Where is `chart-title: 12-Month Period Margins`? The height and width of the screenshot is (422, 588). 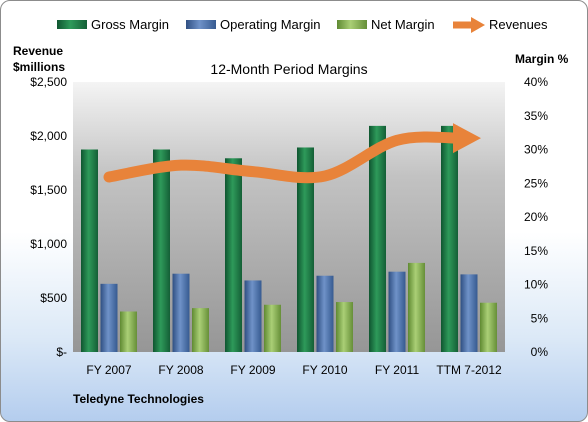
chart-title: 12-Month Period Margins is located at coordinates (288, 69).